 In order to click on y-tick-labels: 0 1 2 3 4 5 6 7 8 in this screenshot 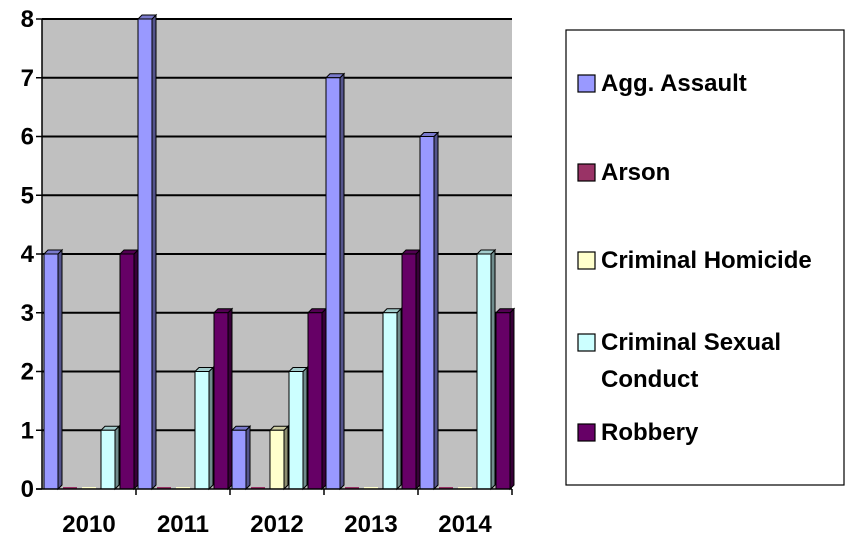, I will do `click(28, 254)`.